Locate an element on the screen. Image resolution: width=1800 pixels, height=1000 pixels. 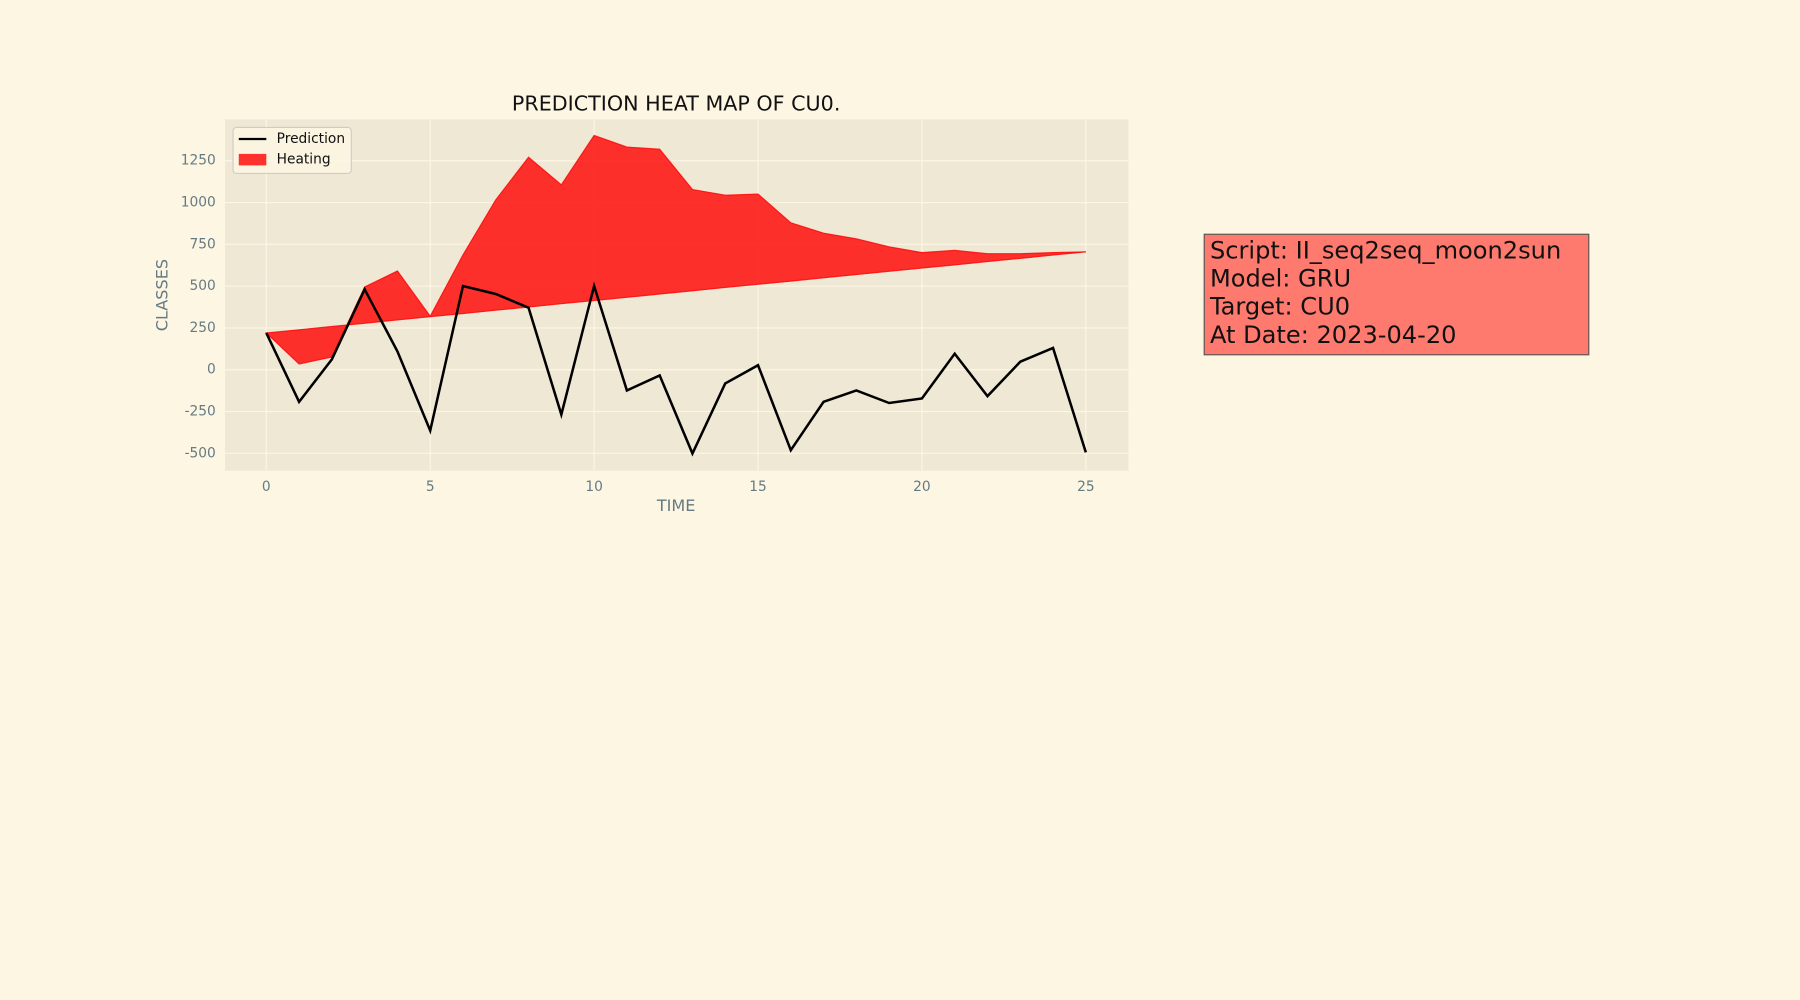
legend: Prediction Heating is located at coordinates (292, 150).